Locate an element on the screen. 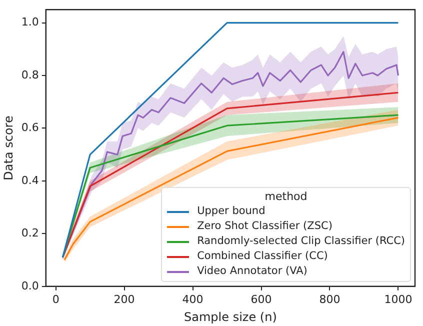 The image size is (423, 326). y-tick-label: 1.0 is located at coordinates (30, 22).